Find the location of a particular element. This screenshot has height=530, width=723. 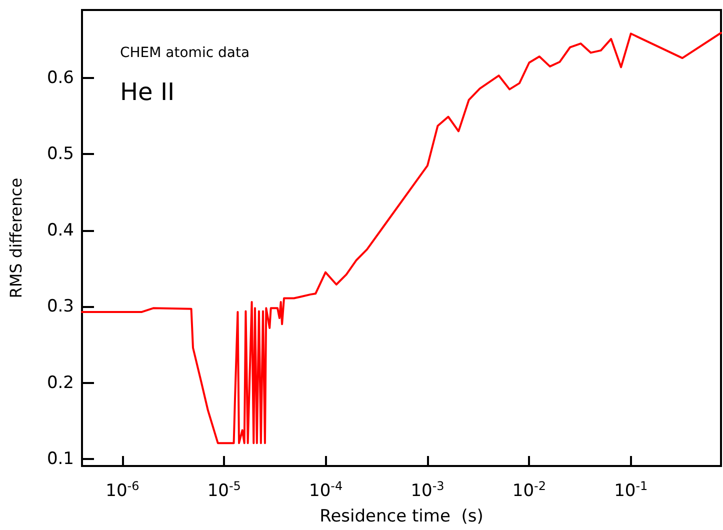

y-tick-label: 0.5 is located at coordinates (60, 154).